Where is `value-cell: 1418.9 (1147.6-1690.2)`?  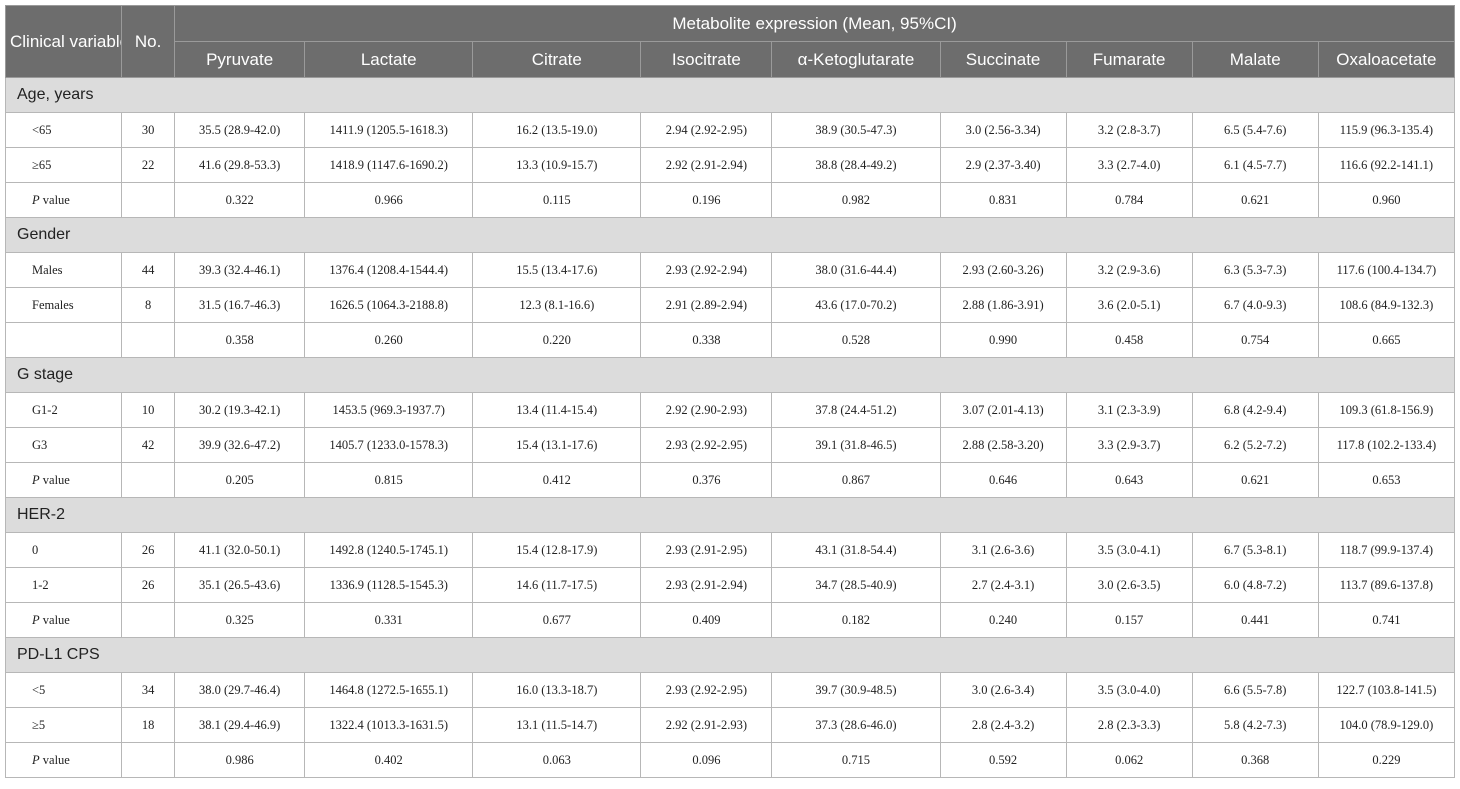
value-cell: 1418.9 (1147.6-1690.2) is located at coordinates (389, 165).